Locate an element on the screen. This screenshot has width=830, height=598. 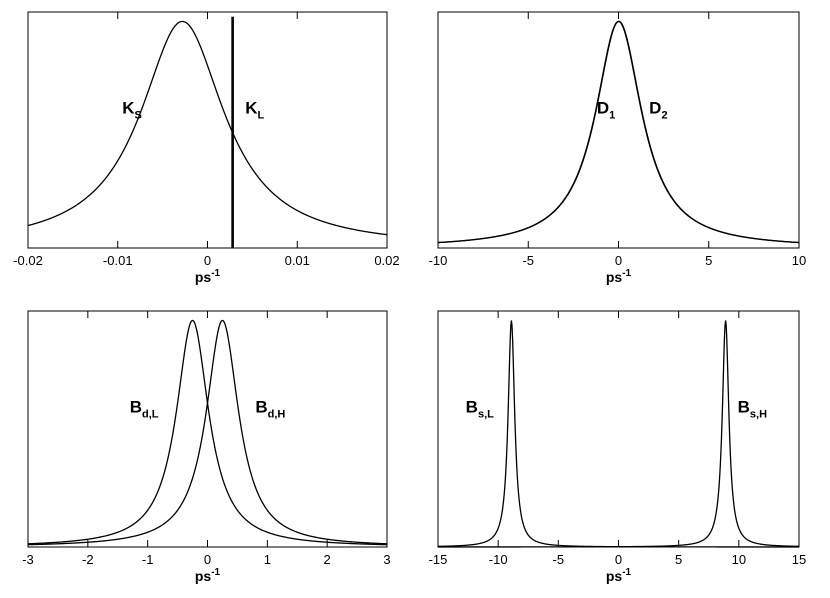
x-tick-label: 2 is located at coordinates (327, 559).